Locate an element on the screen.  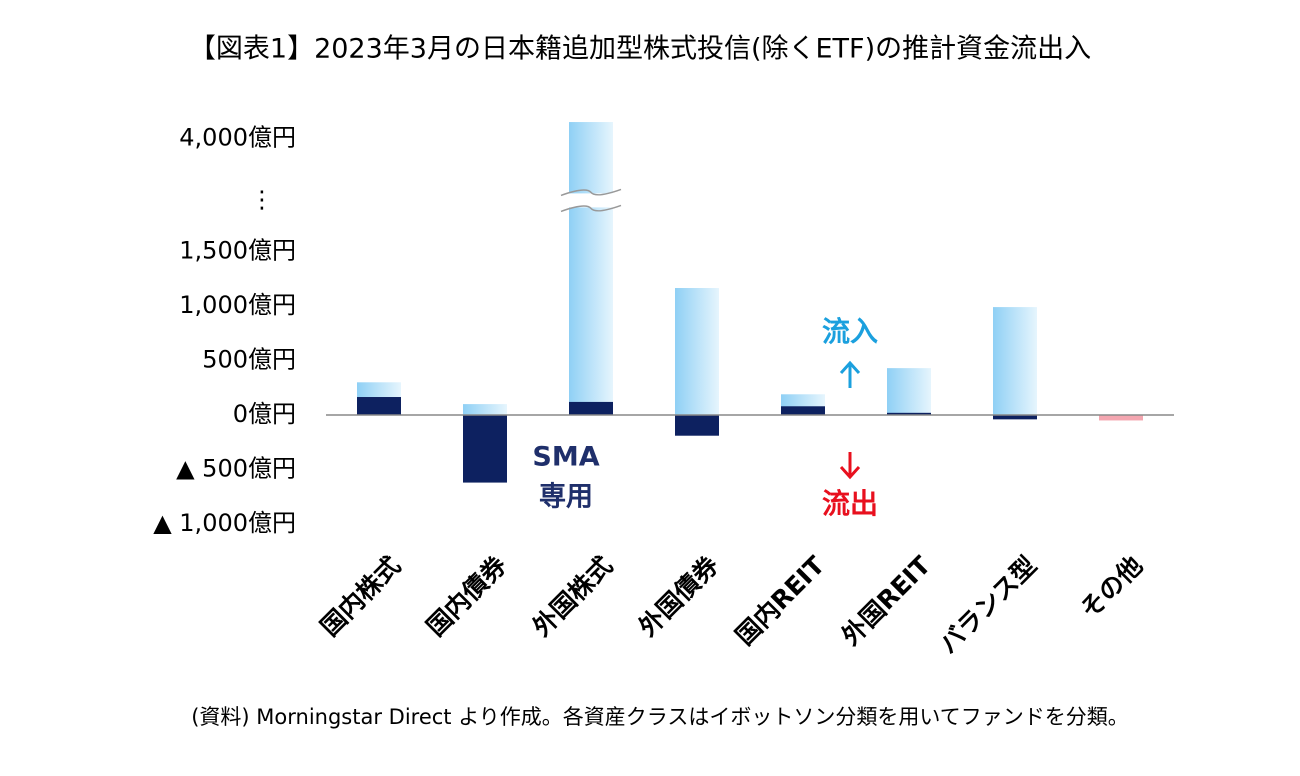
y-tick-label: 0億円 is located at coordinates (264, 414).